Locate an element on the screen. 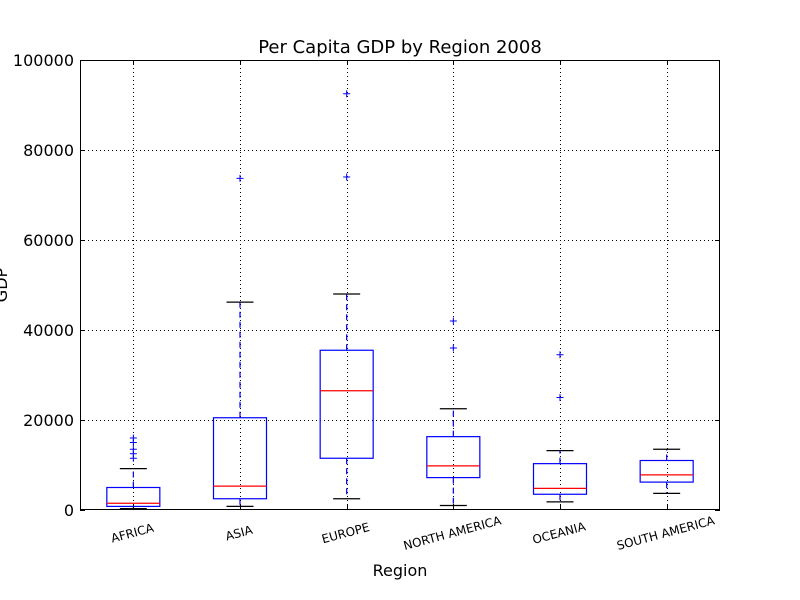  y-tick-label: 40000 is located at coordinates (48, 330).